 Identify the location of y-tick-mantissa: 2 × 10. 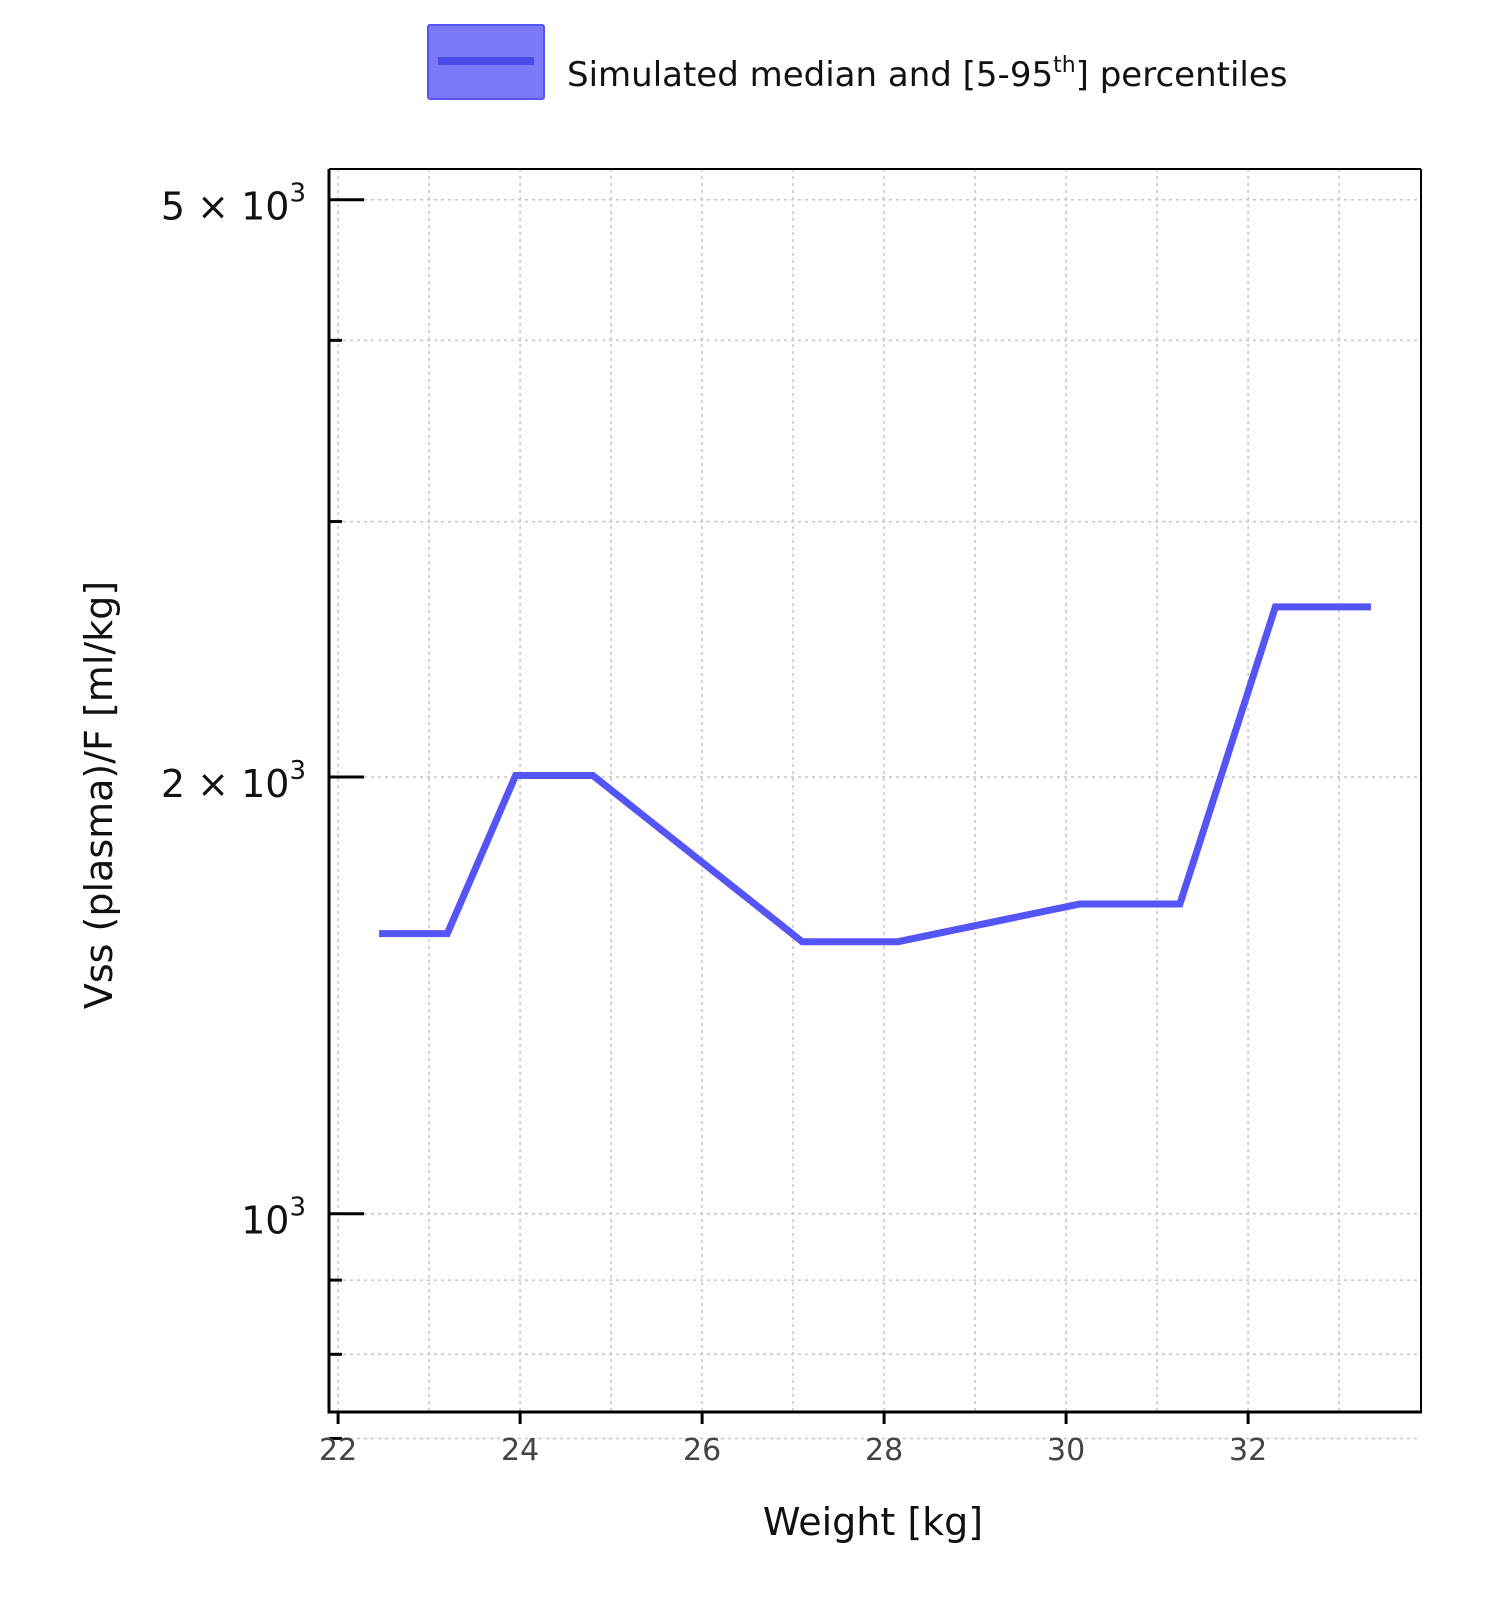
(225, 784).